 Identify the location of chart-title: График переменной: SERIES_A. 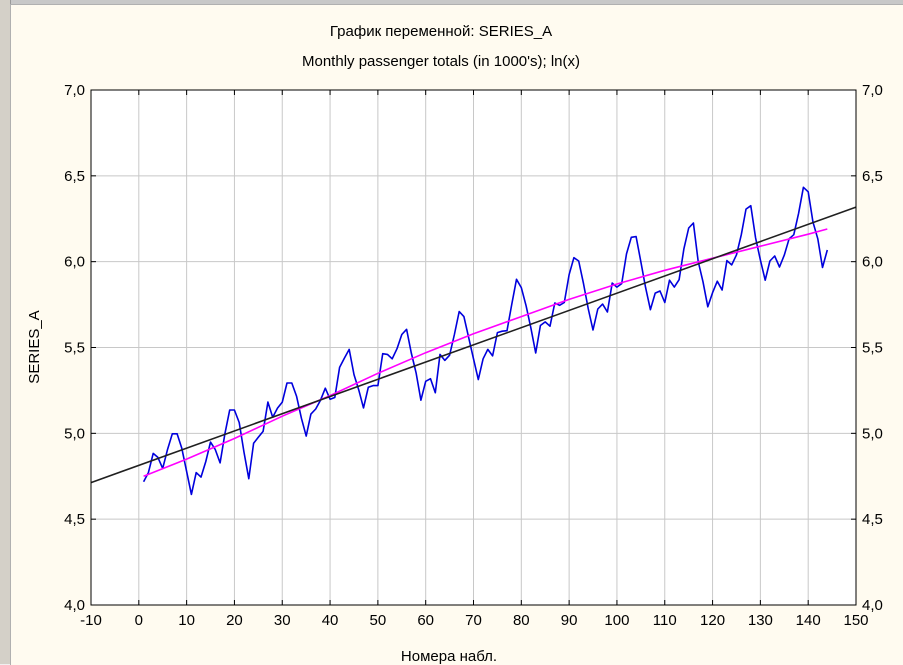
(441, 31).